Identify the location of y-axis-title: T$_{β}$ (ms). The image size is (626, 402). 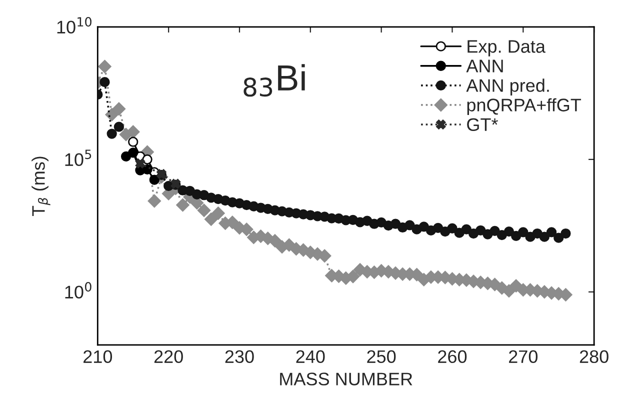
(41, 186).